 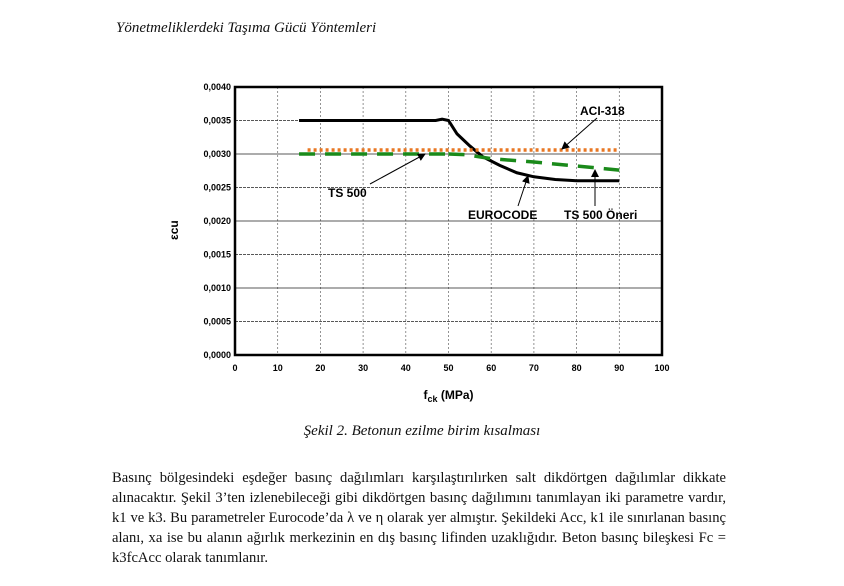 I want to click on series-annotation-label: TS 500 Öneri, so click(x=600, y=214).